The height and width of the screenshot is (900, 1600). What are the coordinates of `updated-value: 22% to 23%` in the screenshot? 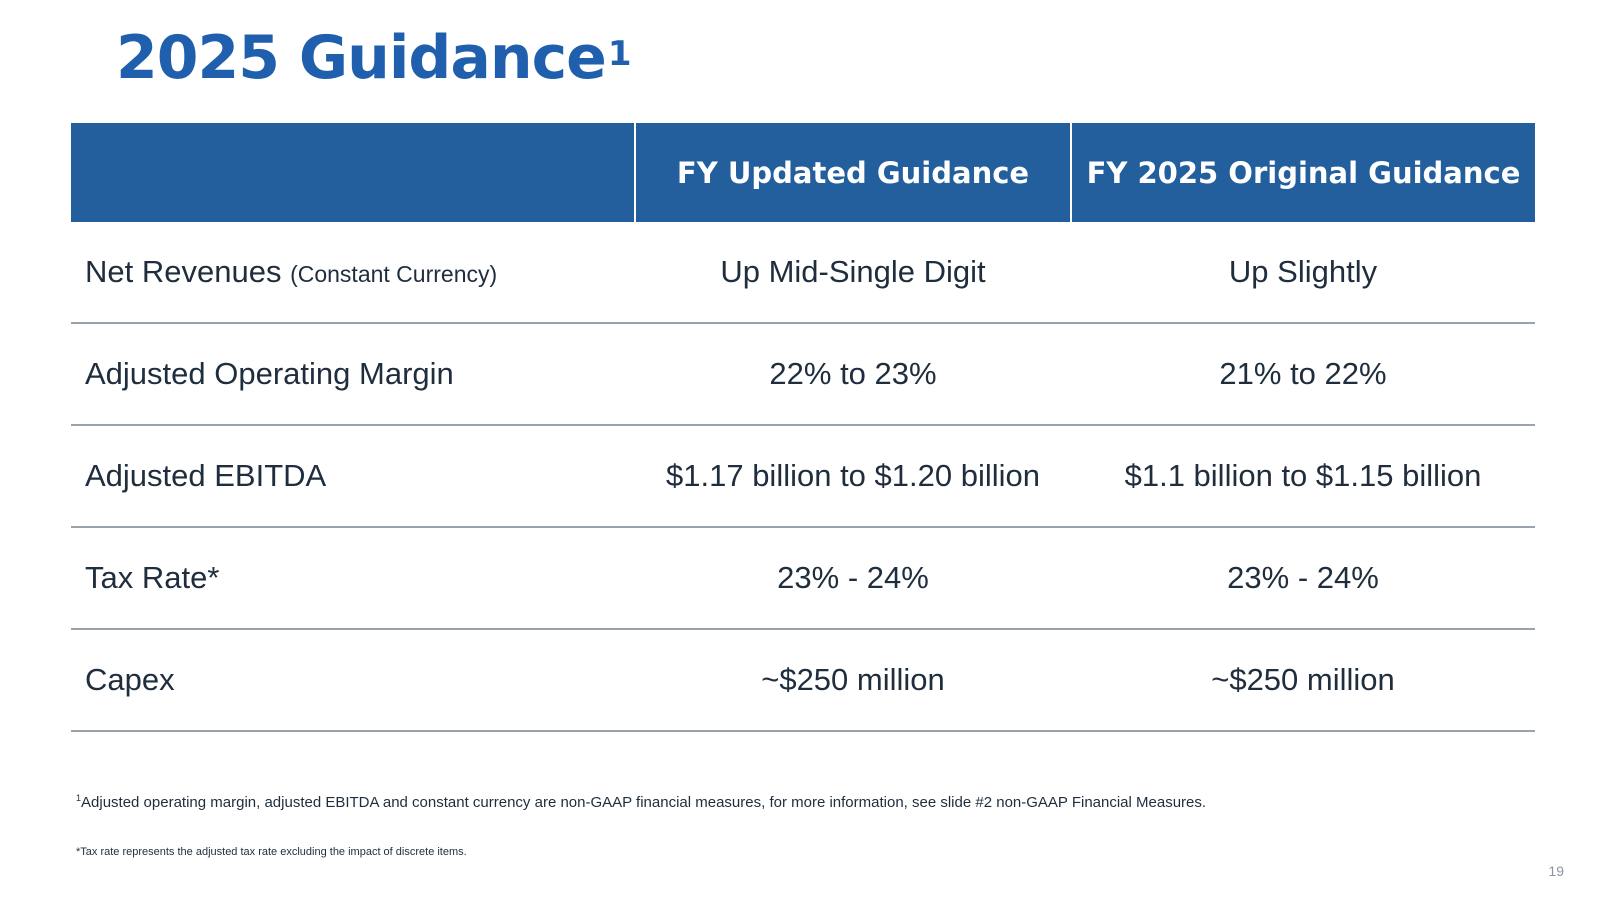 It's located at (853, 374).